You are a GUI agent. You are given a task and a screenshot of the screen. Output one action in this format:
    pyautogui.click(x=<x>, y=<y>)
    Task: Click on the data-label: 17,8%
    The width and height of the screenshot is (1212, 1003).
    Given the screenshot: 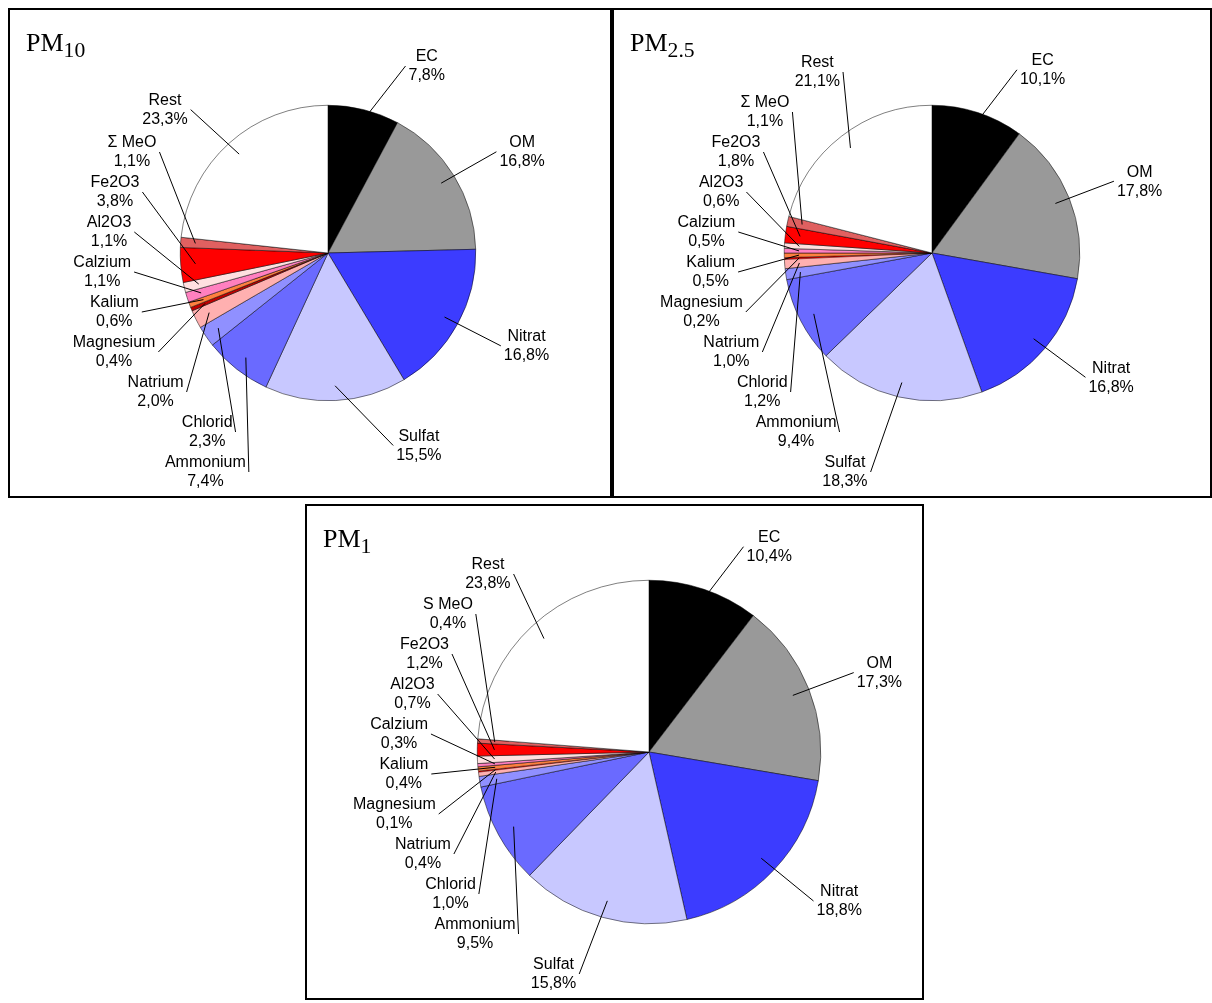 What is the action you would take?
    pyautogui.click(x=1139, y=190)
    